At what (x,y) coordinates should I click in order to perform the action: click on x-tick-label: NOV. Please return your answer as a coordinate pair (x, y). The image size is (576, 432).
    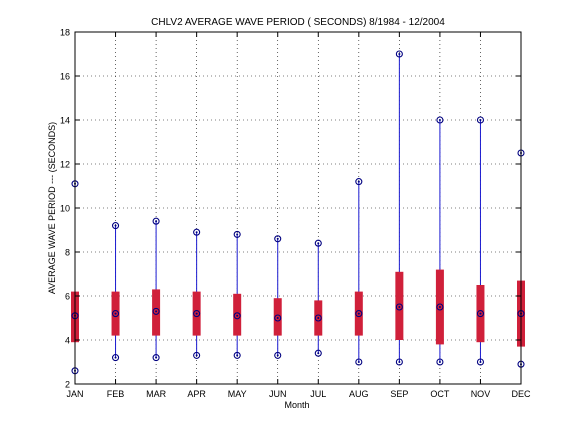
    Looking at the image, I should click on (481, 394).